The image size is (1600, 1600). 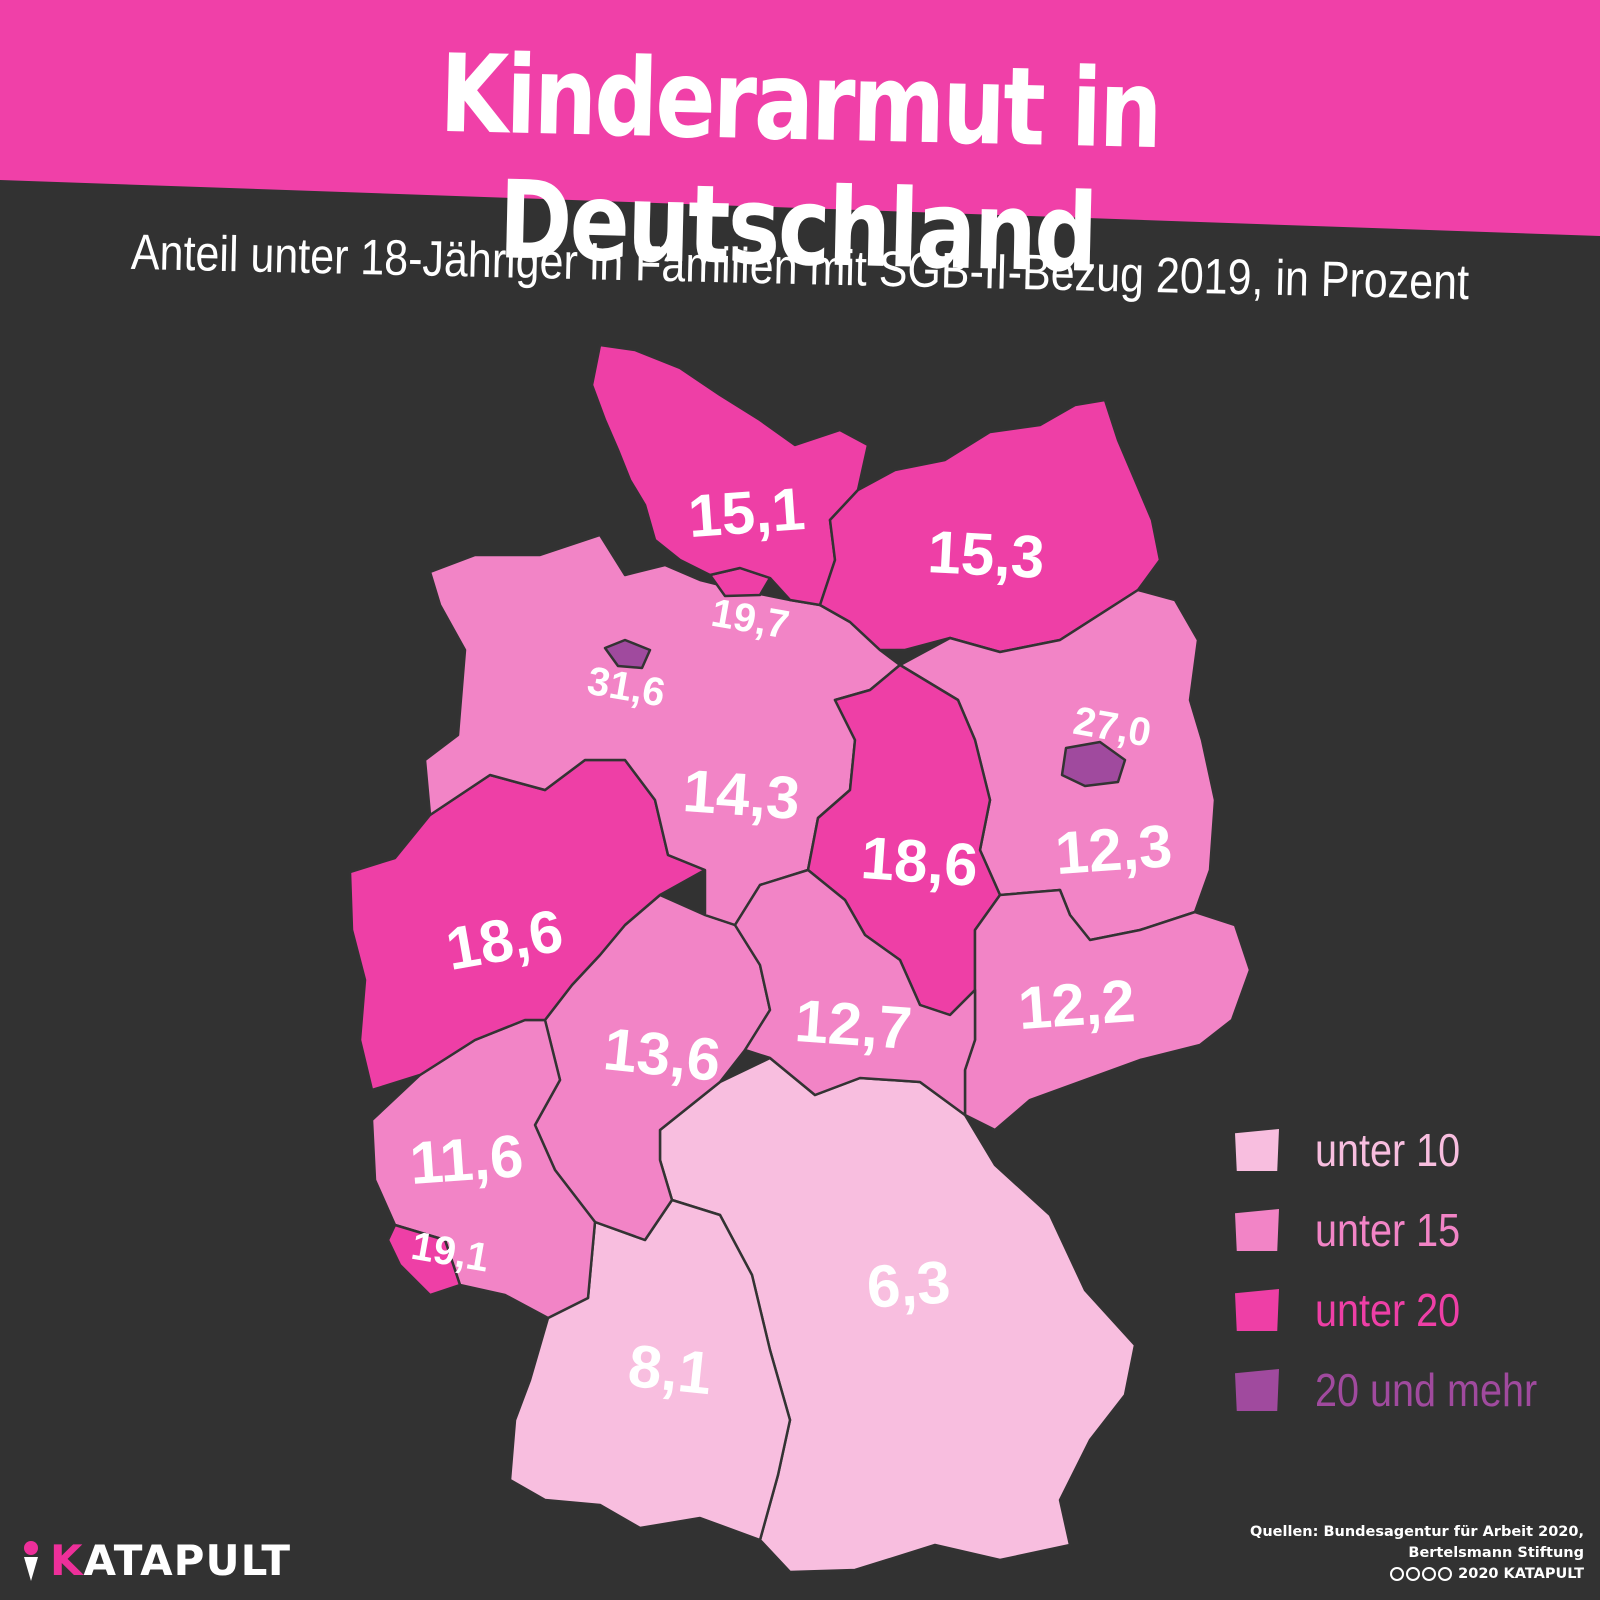 I want to click on label-sachsen-anhalt: 18,6, so click(x=919, y=861).